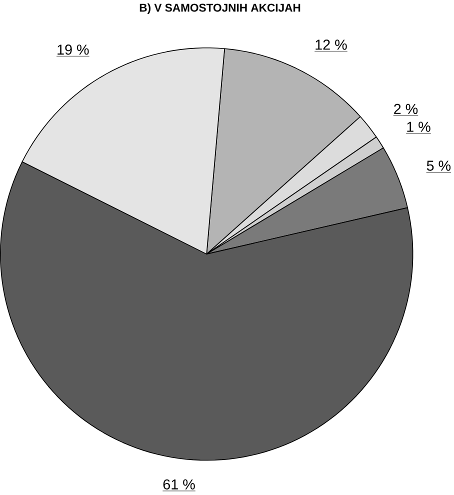  I want to click on data-label: 19 %, so click(73, 49).